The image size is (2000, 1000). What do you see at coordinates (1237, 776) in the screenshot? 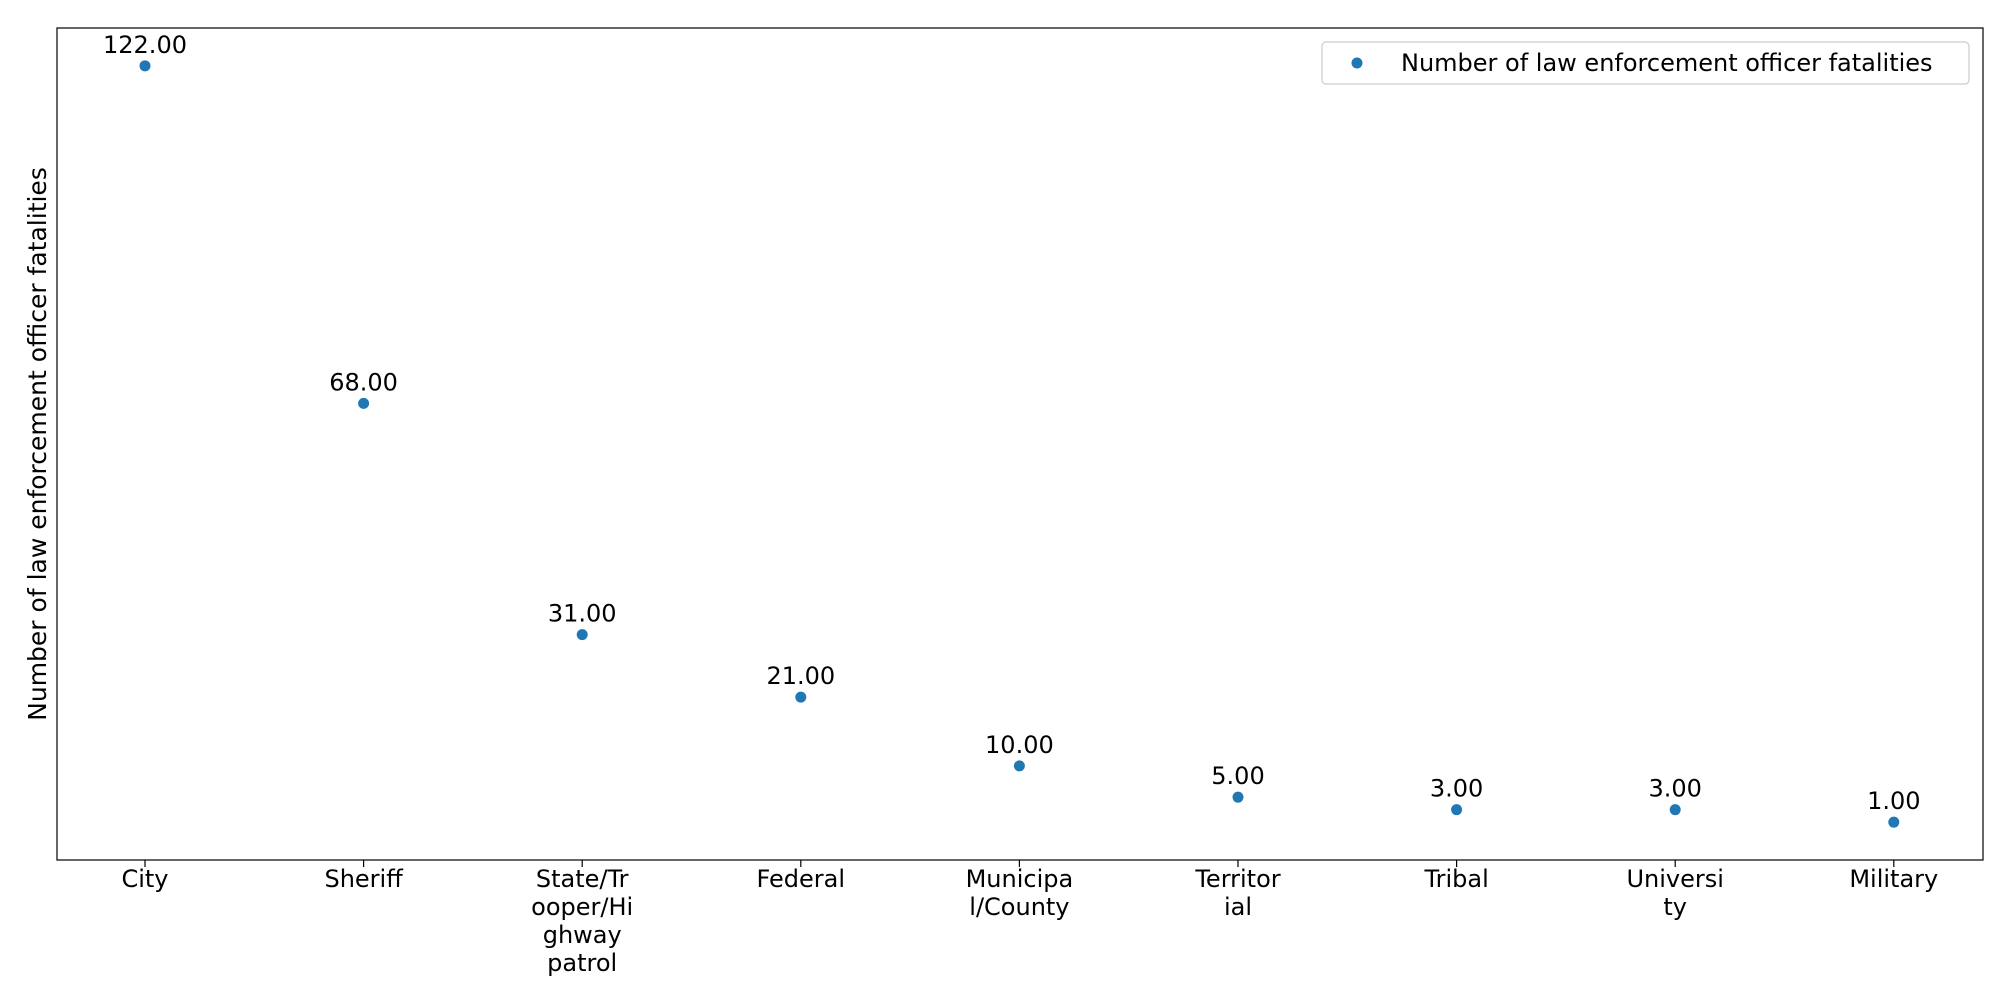
I see `data-label: 5.00` at bounding box center [1237, 776].